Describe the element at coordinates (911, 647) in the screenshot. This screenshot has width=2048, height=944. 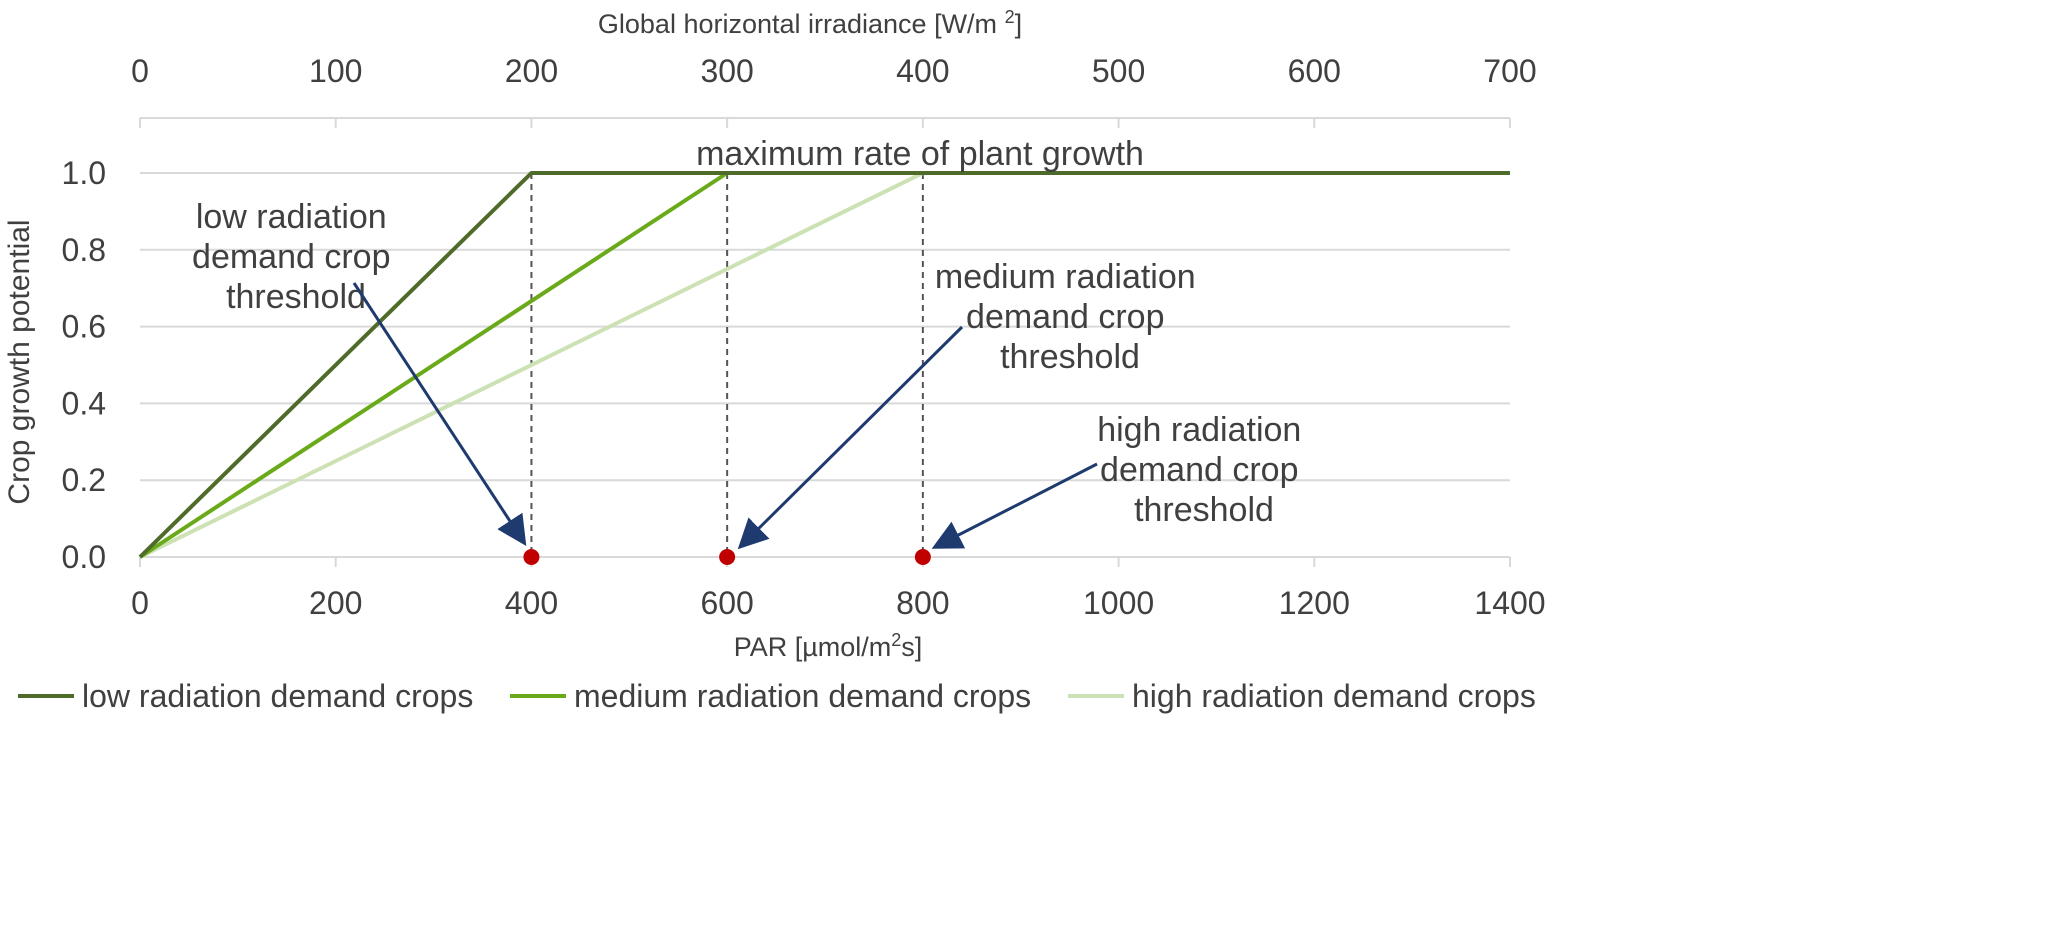
I see `x-axis-title-rest: s]` at that location.